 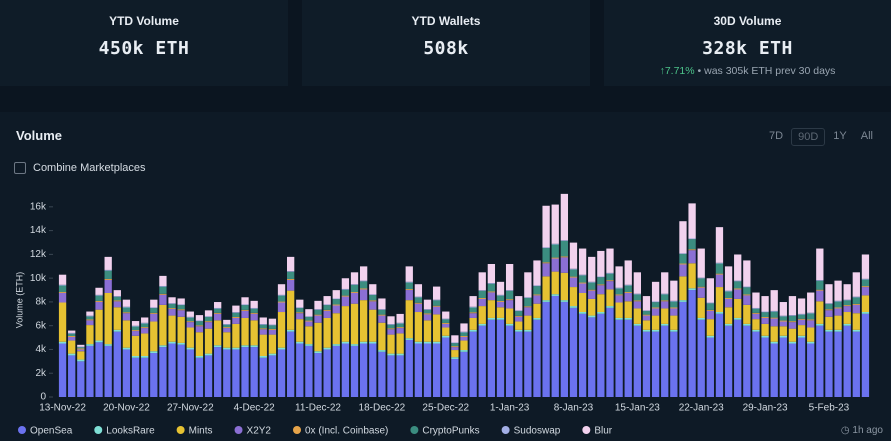 What do you see at coordinates (38, 206) in the screenshot?
I see `y-tick-label: 16k` at bounding box center [38, 206].